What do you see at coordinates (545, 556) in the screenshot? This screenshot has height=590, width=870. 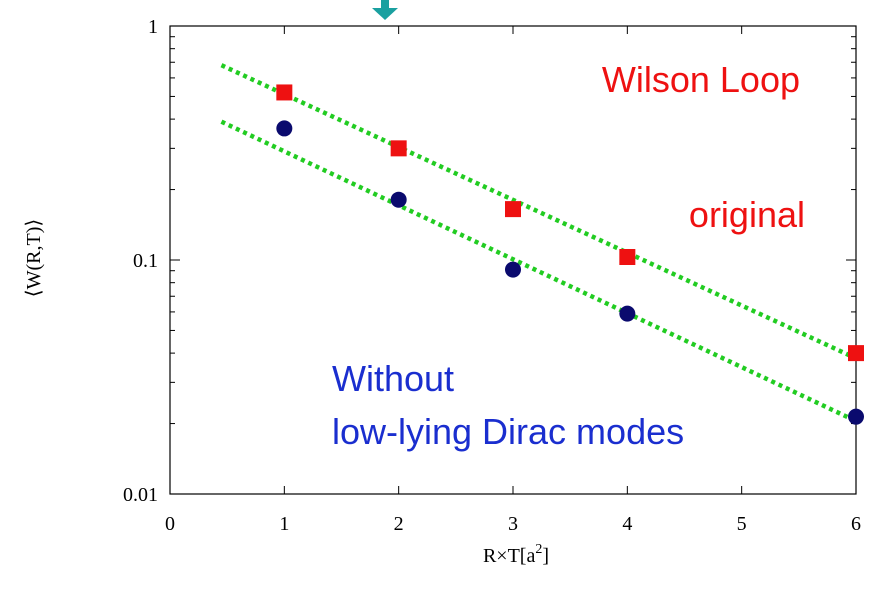 I see `x-axis-label-close: ]` at bounding box center [545, 556].